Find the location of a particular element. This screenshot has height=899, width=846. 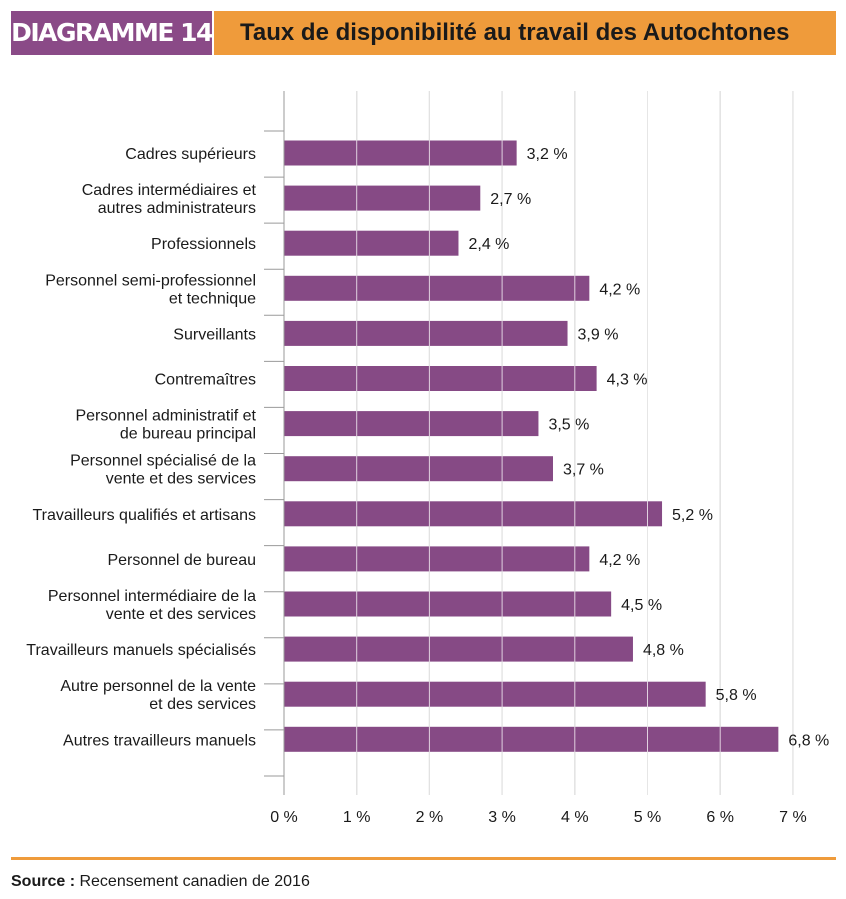

category-label-5: Contremaîtres is located at coordinates (205, 380).